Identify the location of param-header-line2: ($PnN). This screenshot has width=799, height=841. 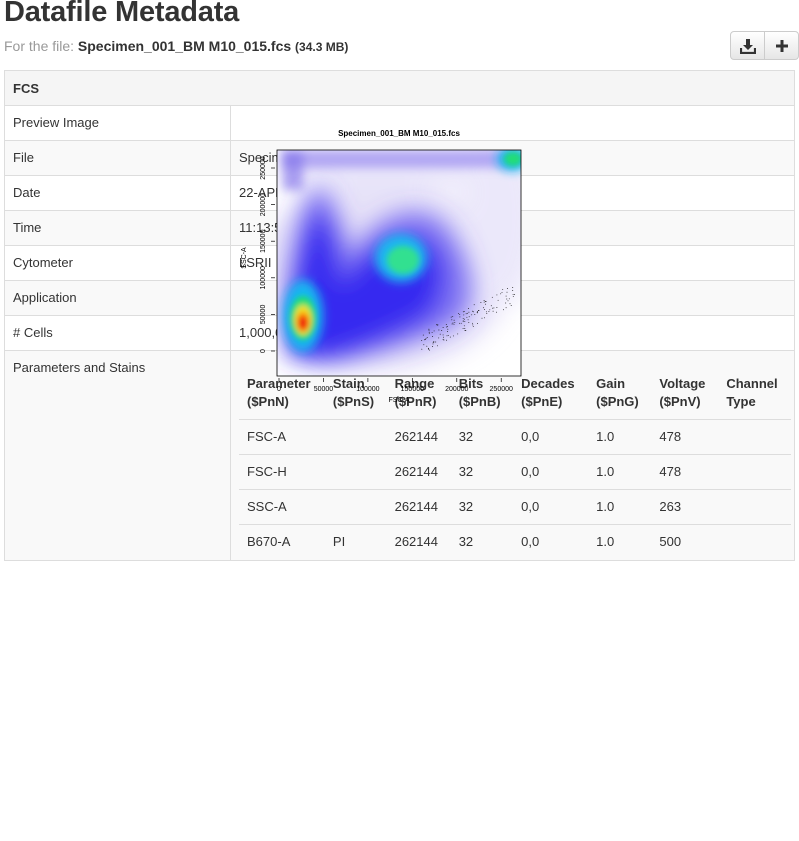
(268, 401).